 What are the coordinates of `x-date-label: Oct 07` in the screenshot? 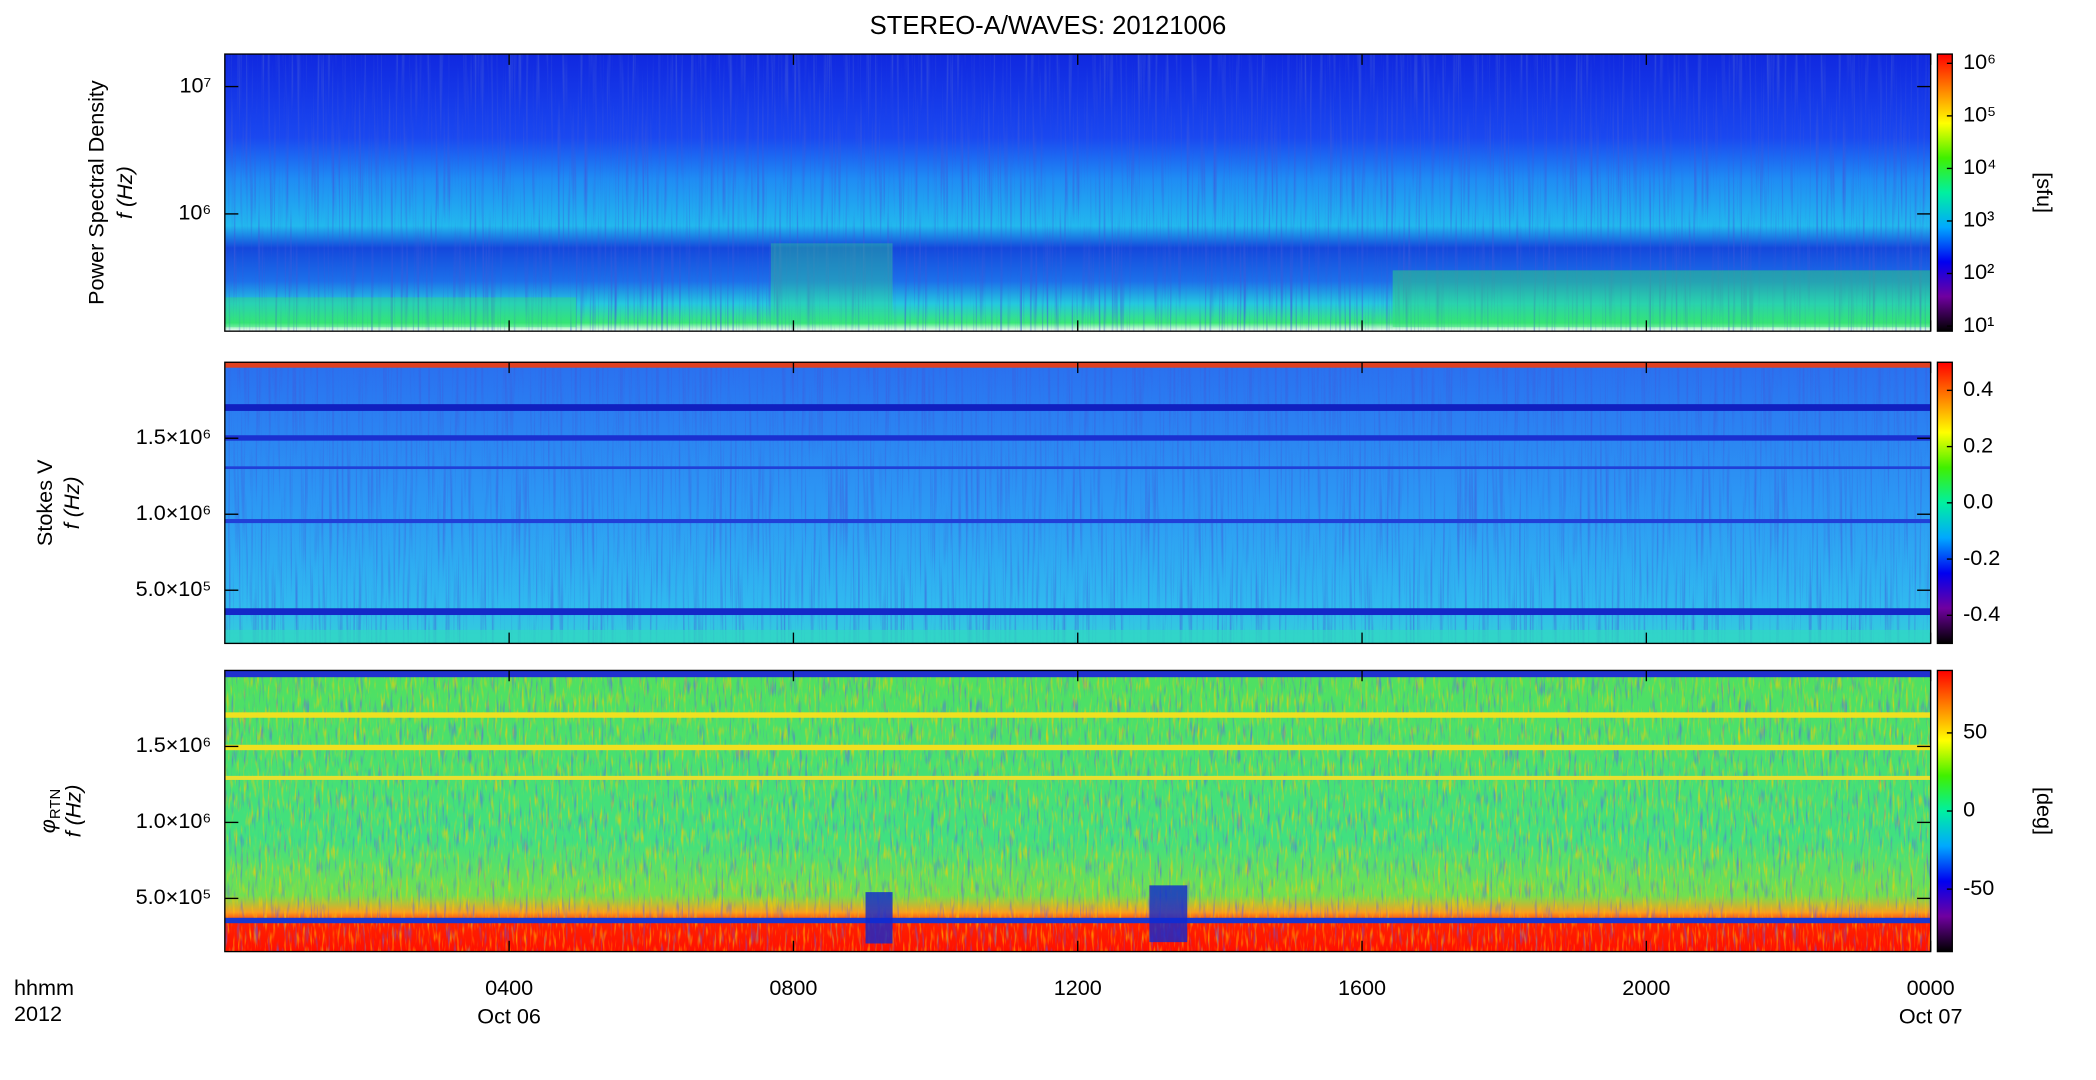 It's located at (1931, 1016).